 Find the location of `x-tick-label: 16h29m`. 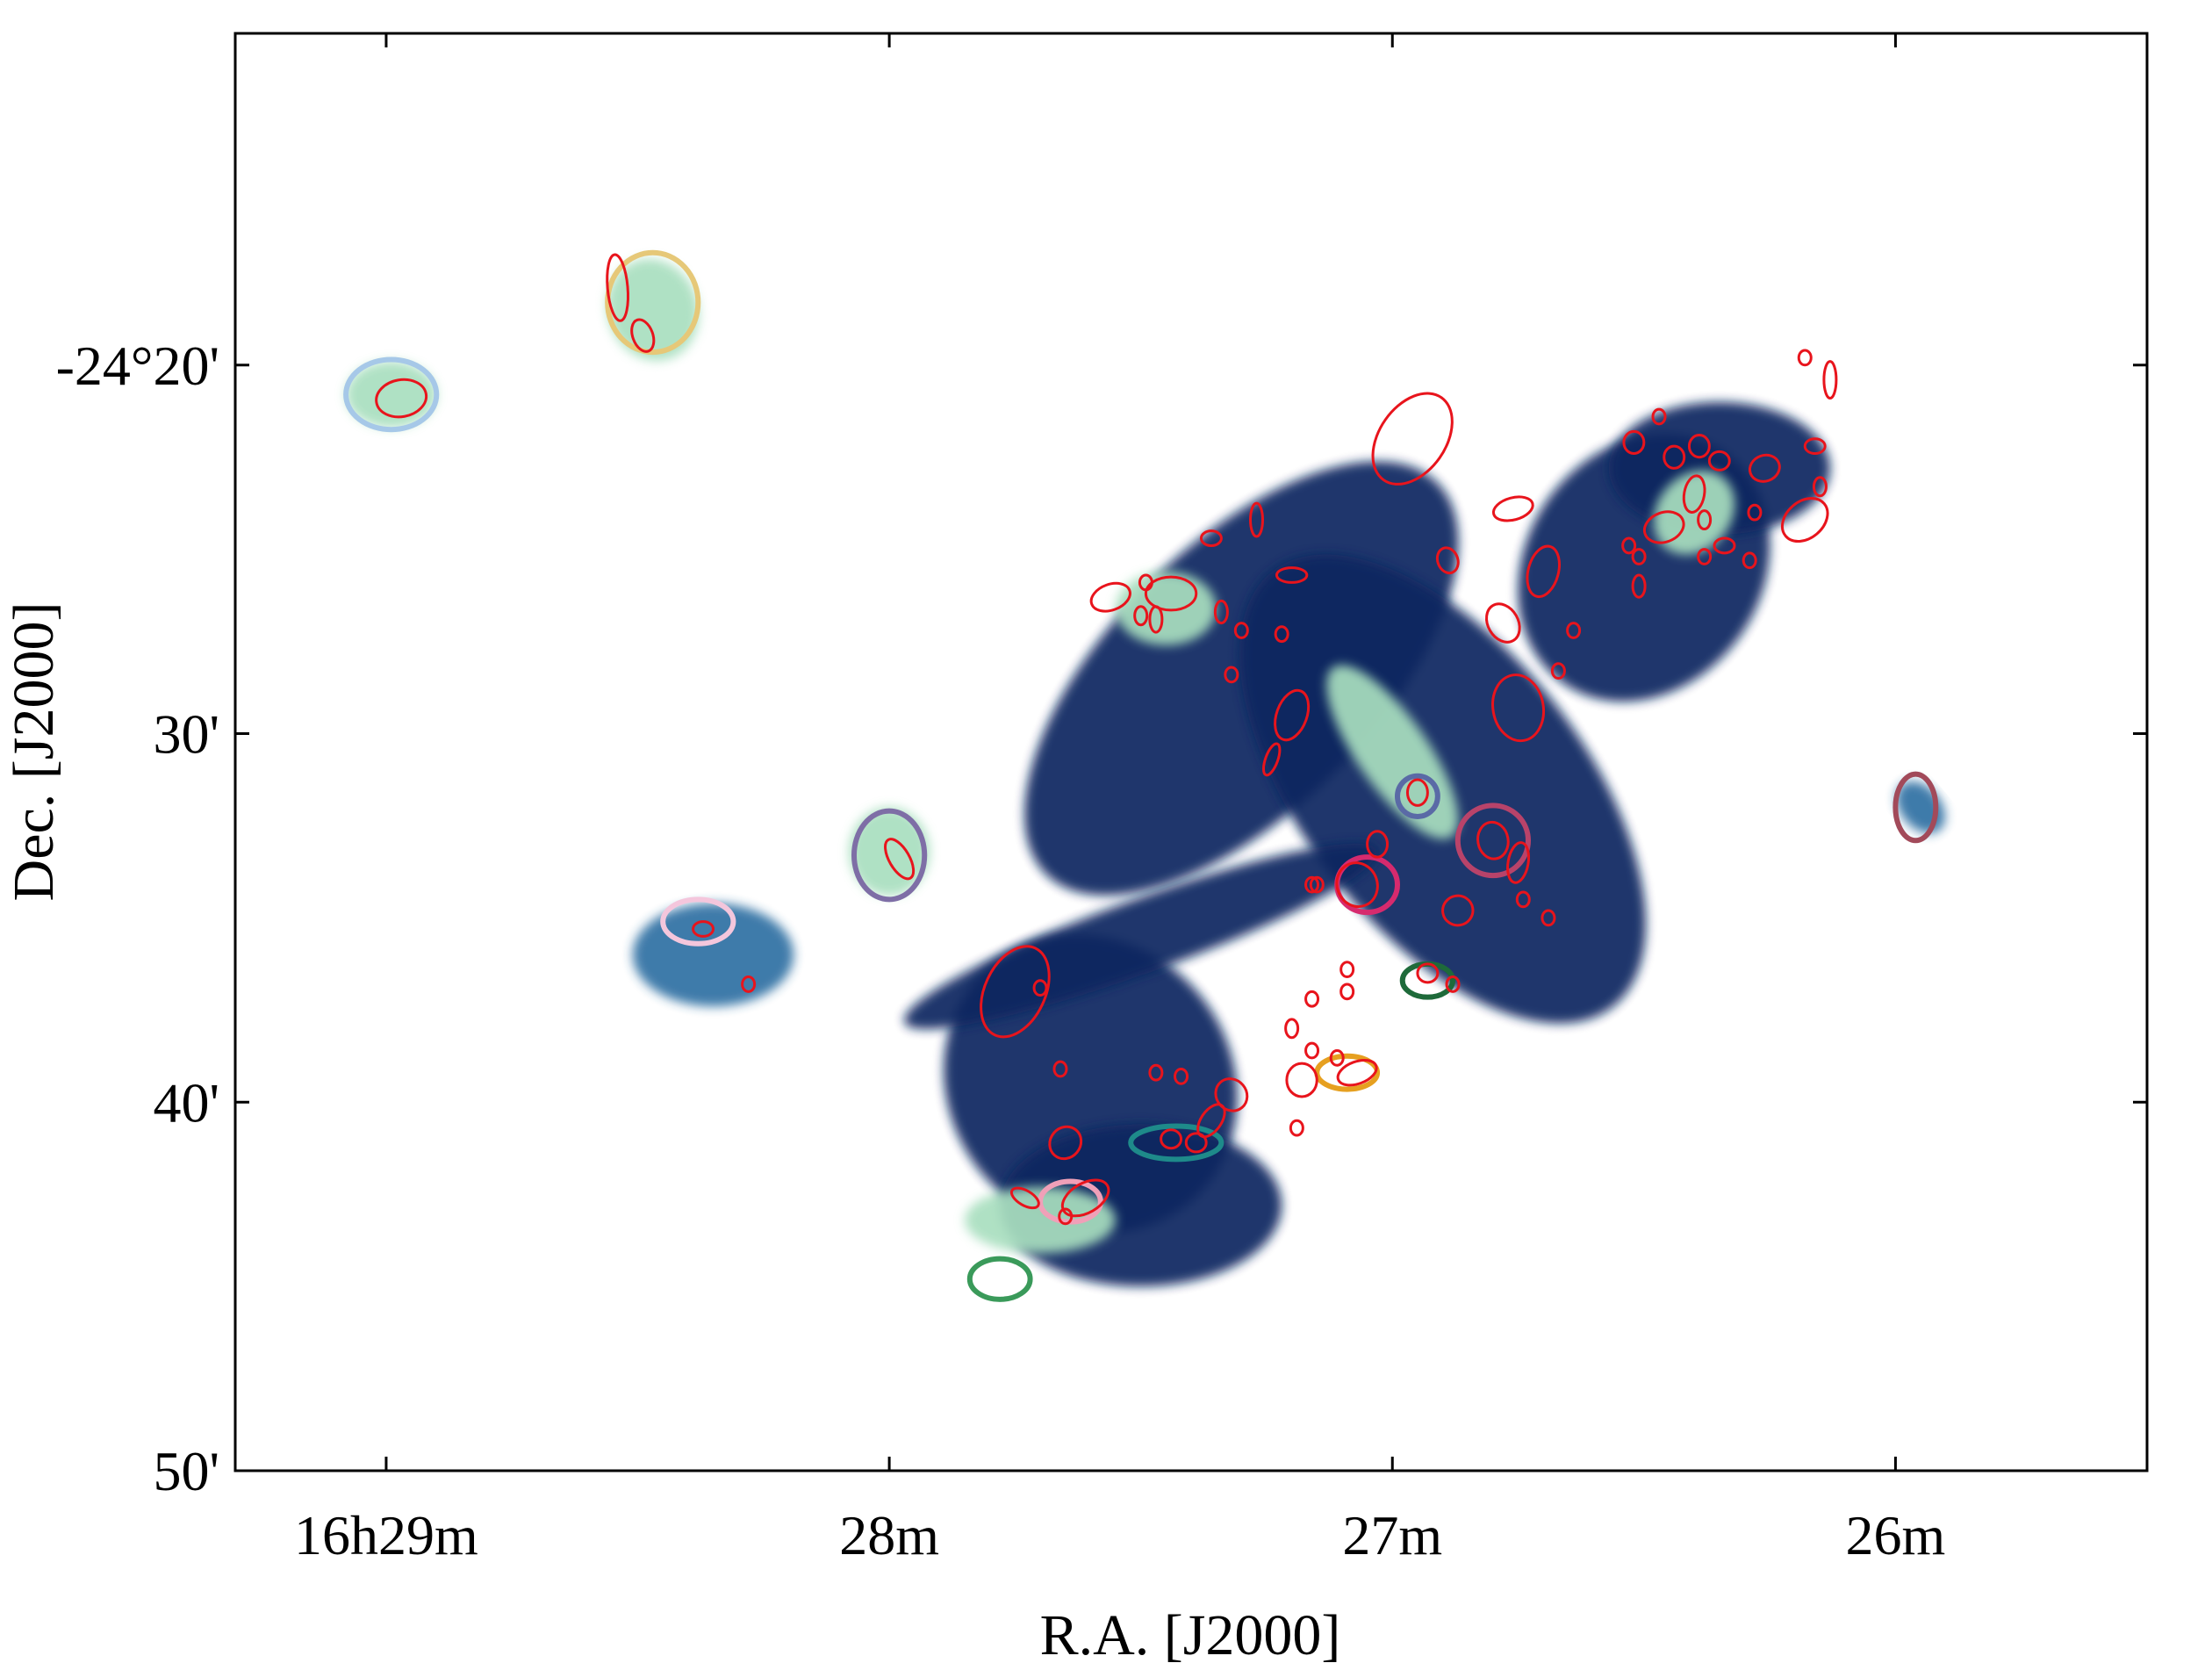

x-tick-label: 16h29m is located at coordinates (386, 1535).